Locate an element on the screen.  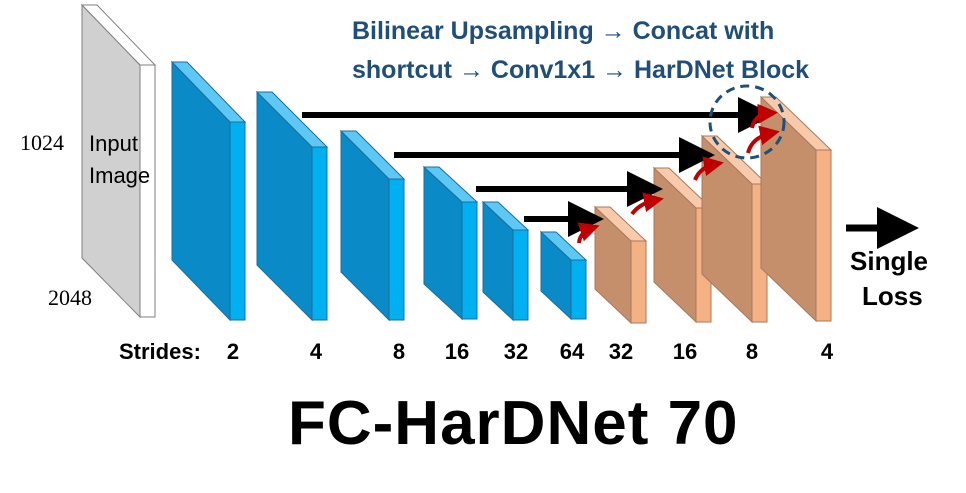
loss-line-2: Loss is located at coordinates (892, 296).